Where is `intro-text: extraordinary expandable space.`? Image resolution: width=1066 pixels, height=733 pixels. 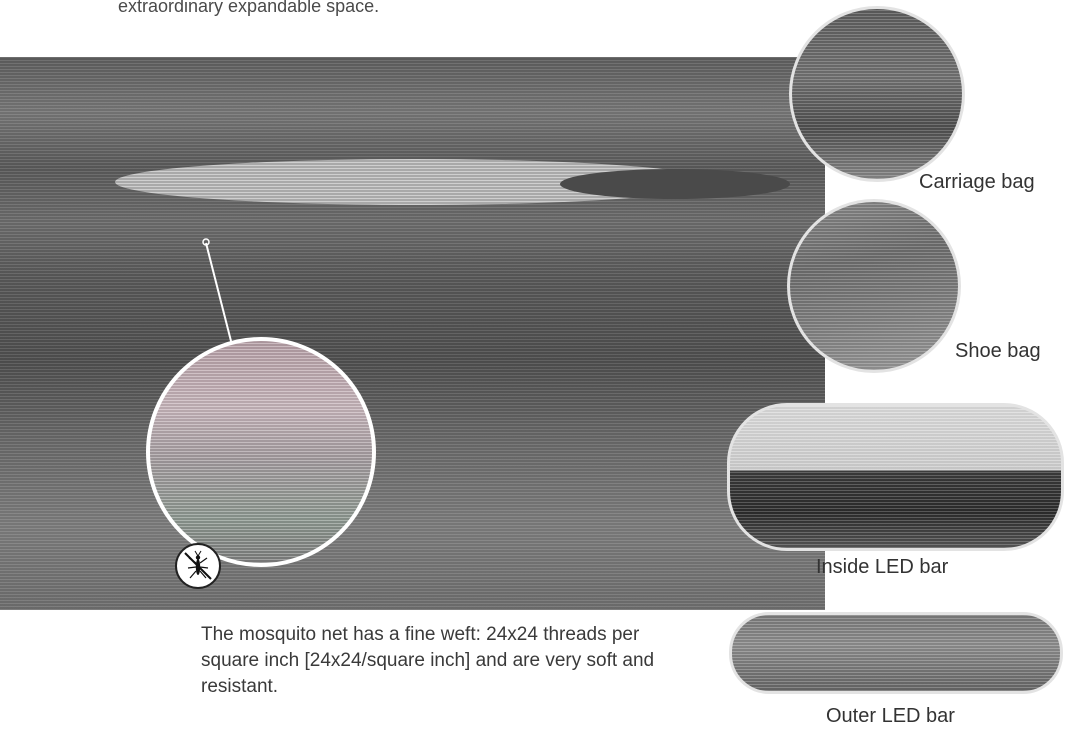 intro-text: extraordinary expandable space. is located at coordinates (249, 8).